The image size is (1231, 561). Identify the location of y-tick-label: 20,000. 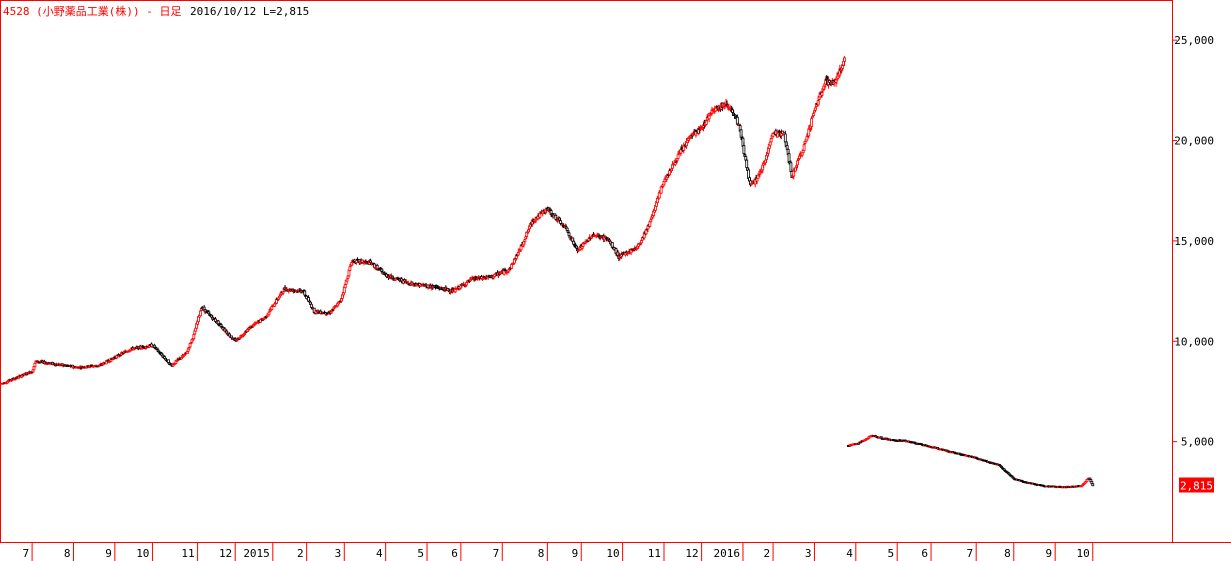
(1194, 141).